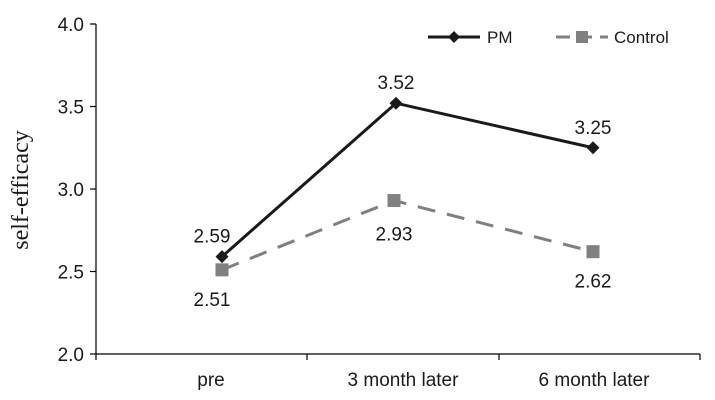  Describe the element at coordinates (71, 273) in the screenshot. I see `y-tick-label: 2.5` at that location.